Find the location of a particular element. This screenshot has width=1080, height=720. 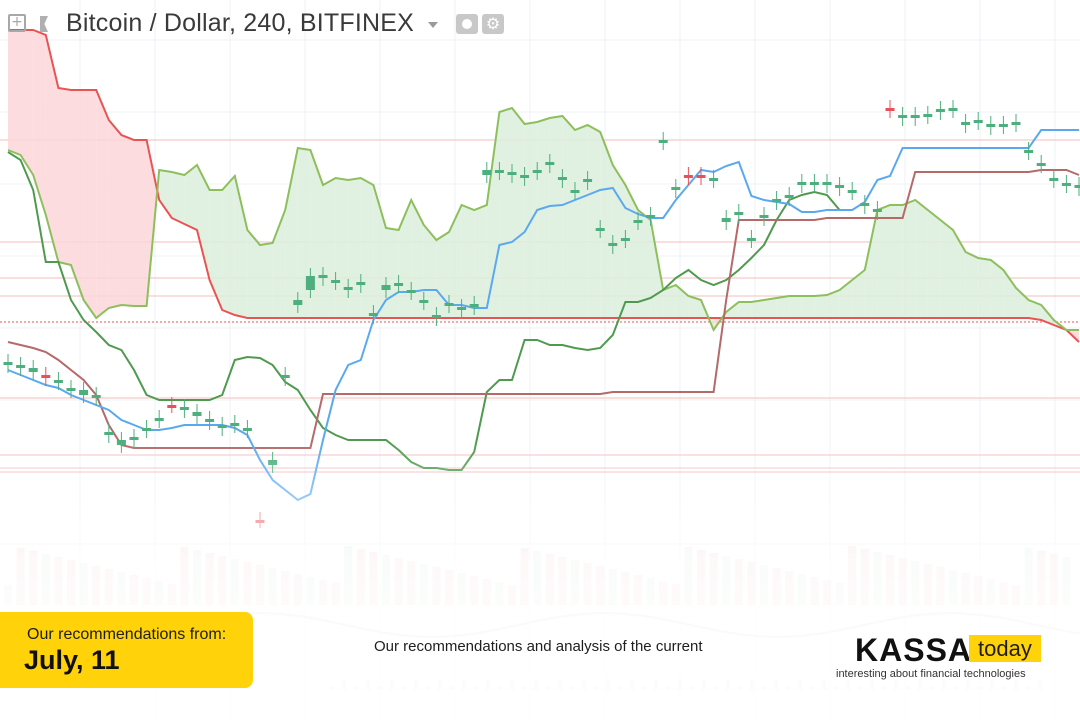

flag-icon is located at coordinates (44, 24).